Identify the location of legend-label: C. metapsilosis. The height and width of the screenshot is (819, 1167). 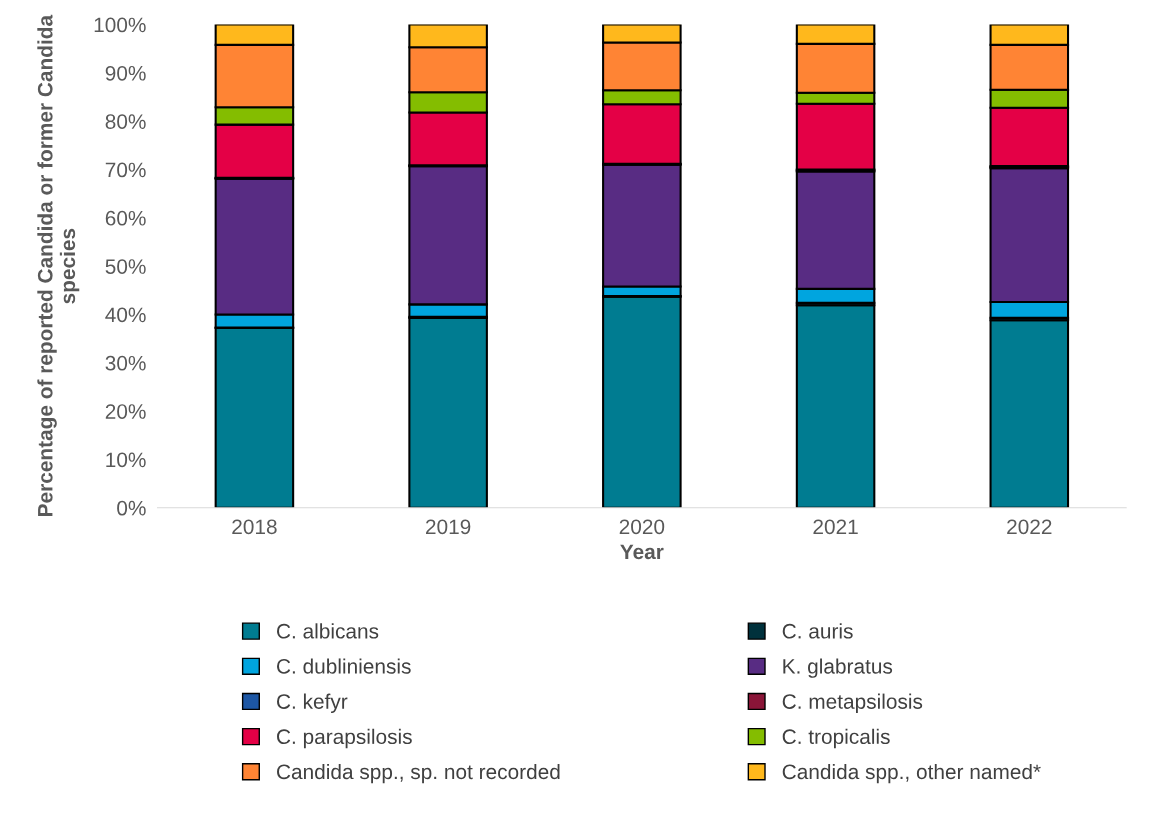
(852, 703).